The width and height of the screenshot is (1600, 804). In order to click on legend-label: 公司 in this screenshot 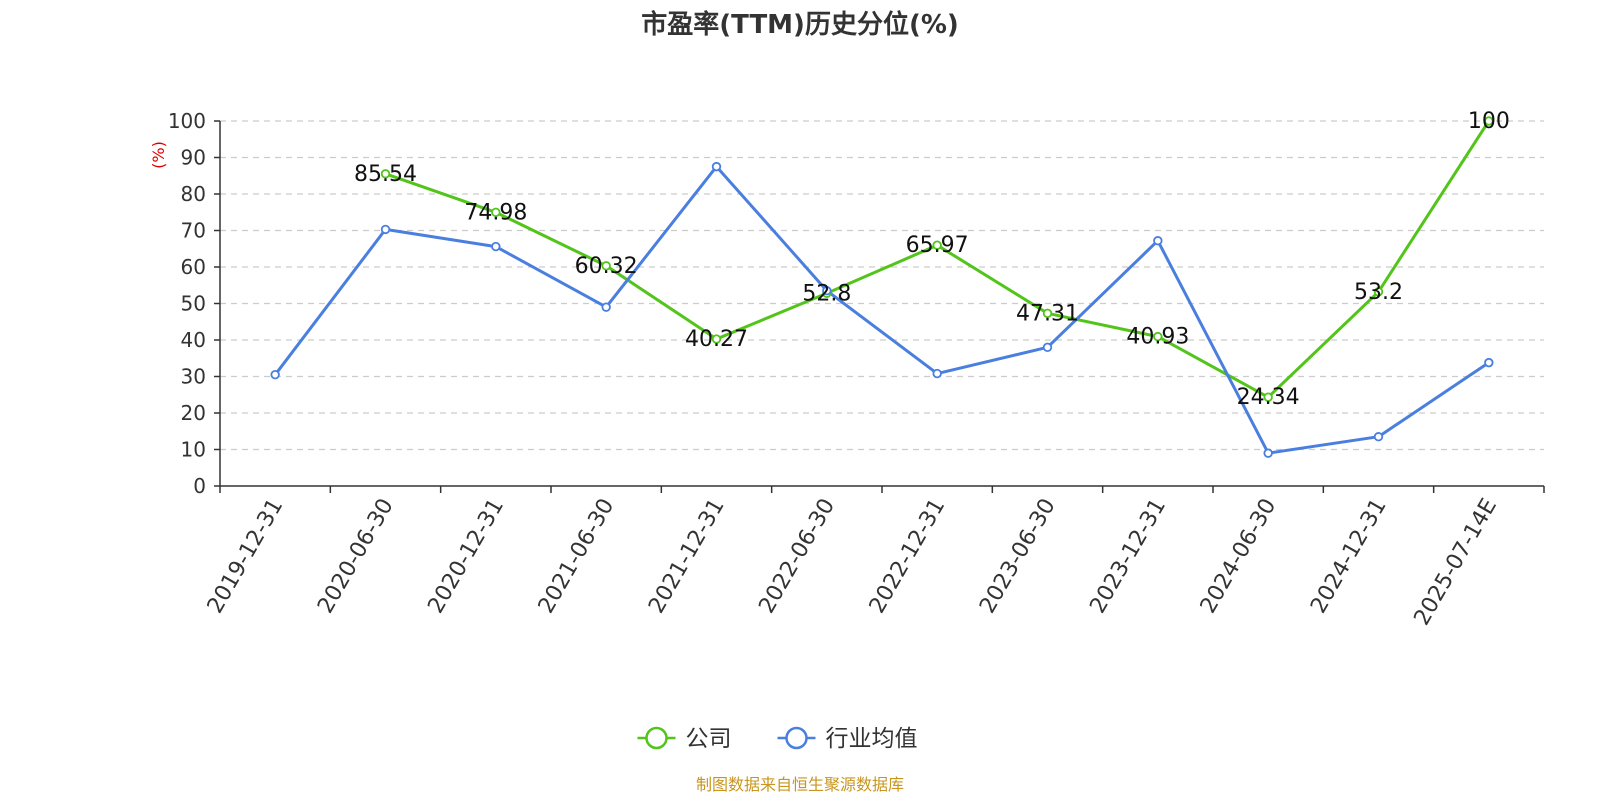, I will do `click(709, 739)`.